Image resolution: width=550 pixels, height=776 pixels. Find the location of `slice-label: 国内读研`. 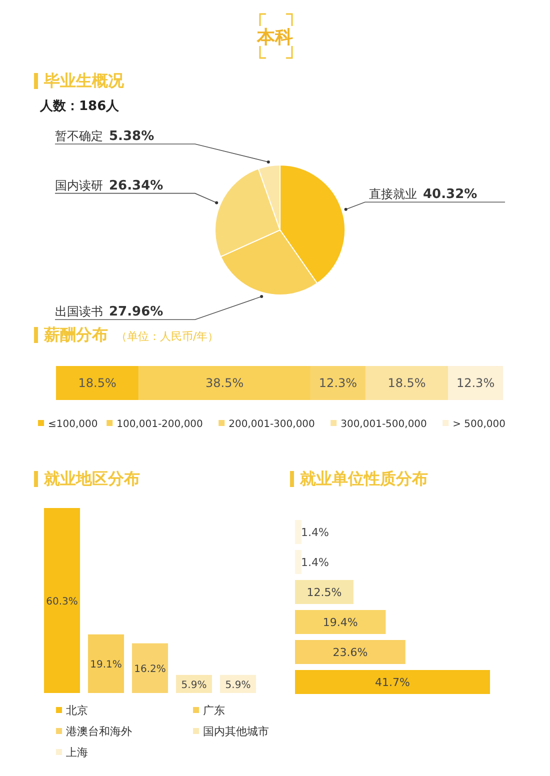

slice-label: 国内读研 is located at coordinates (79, 185).